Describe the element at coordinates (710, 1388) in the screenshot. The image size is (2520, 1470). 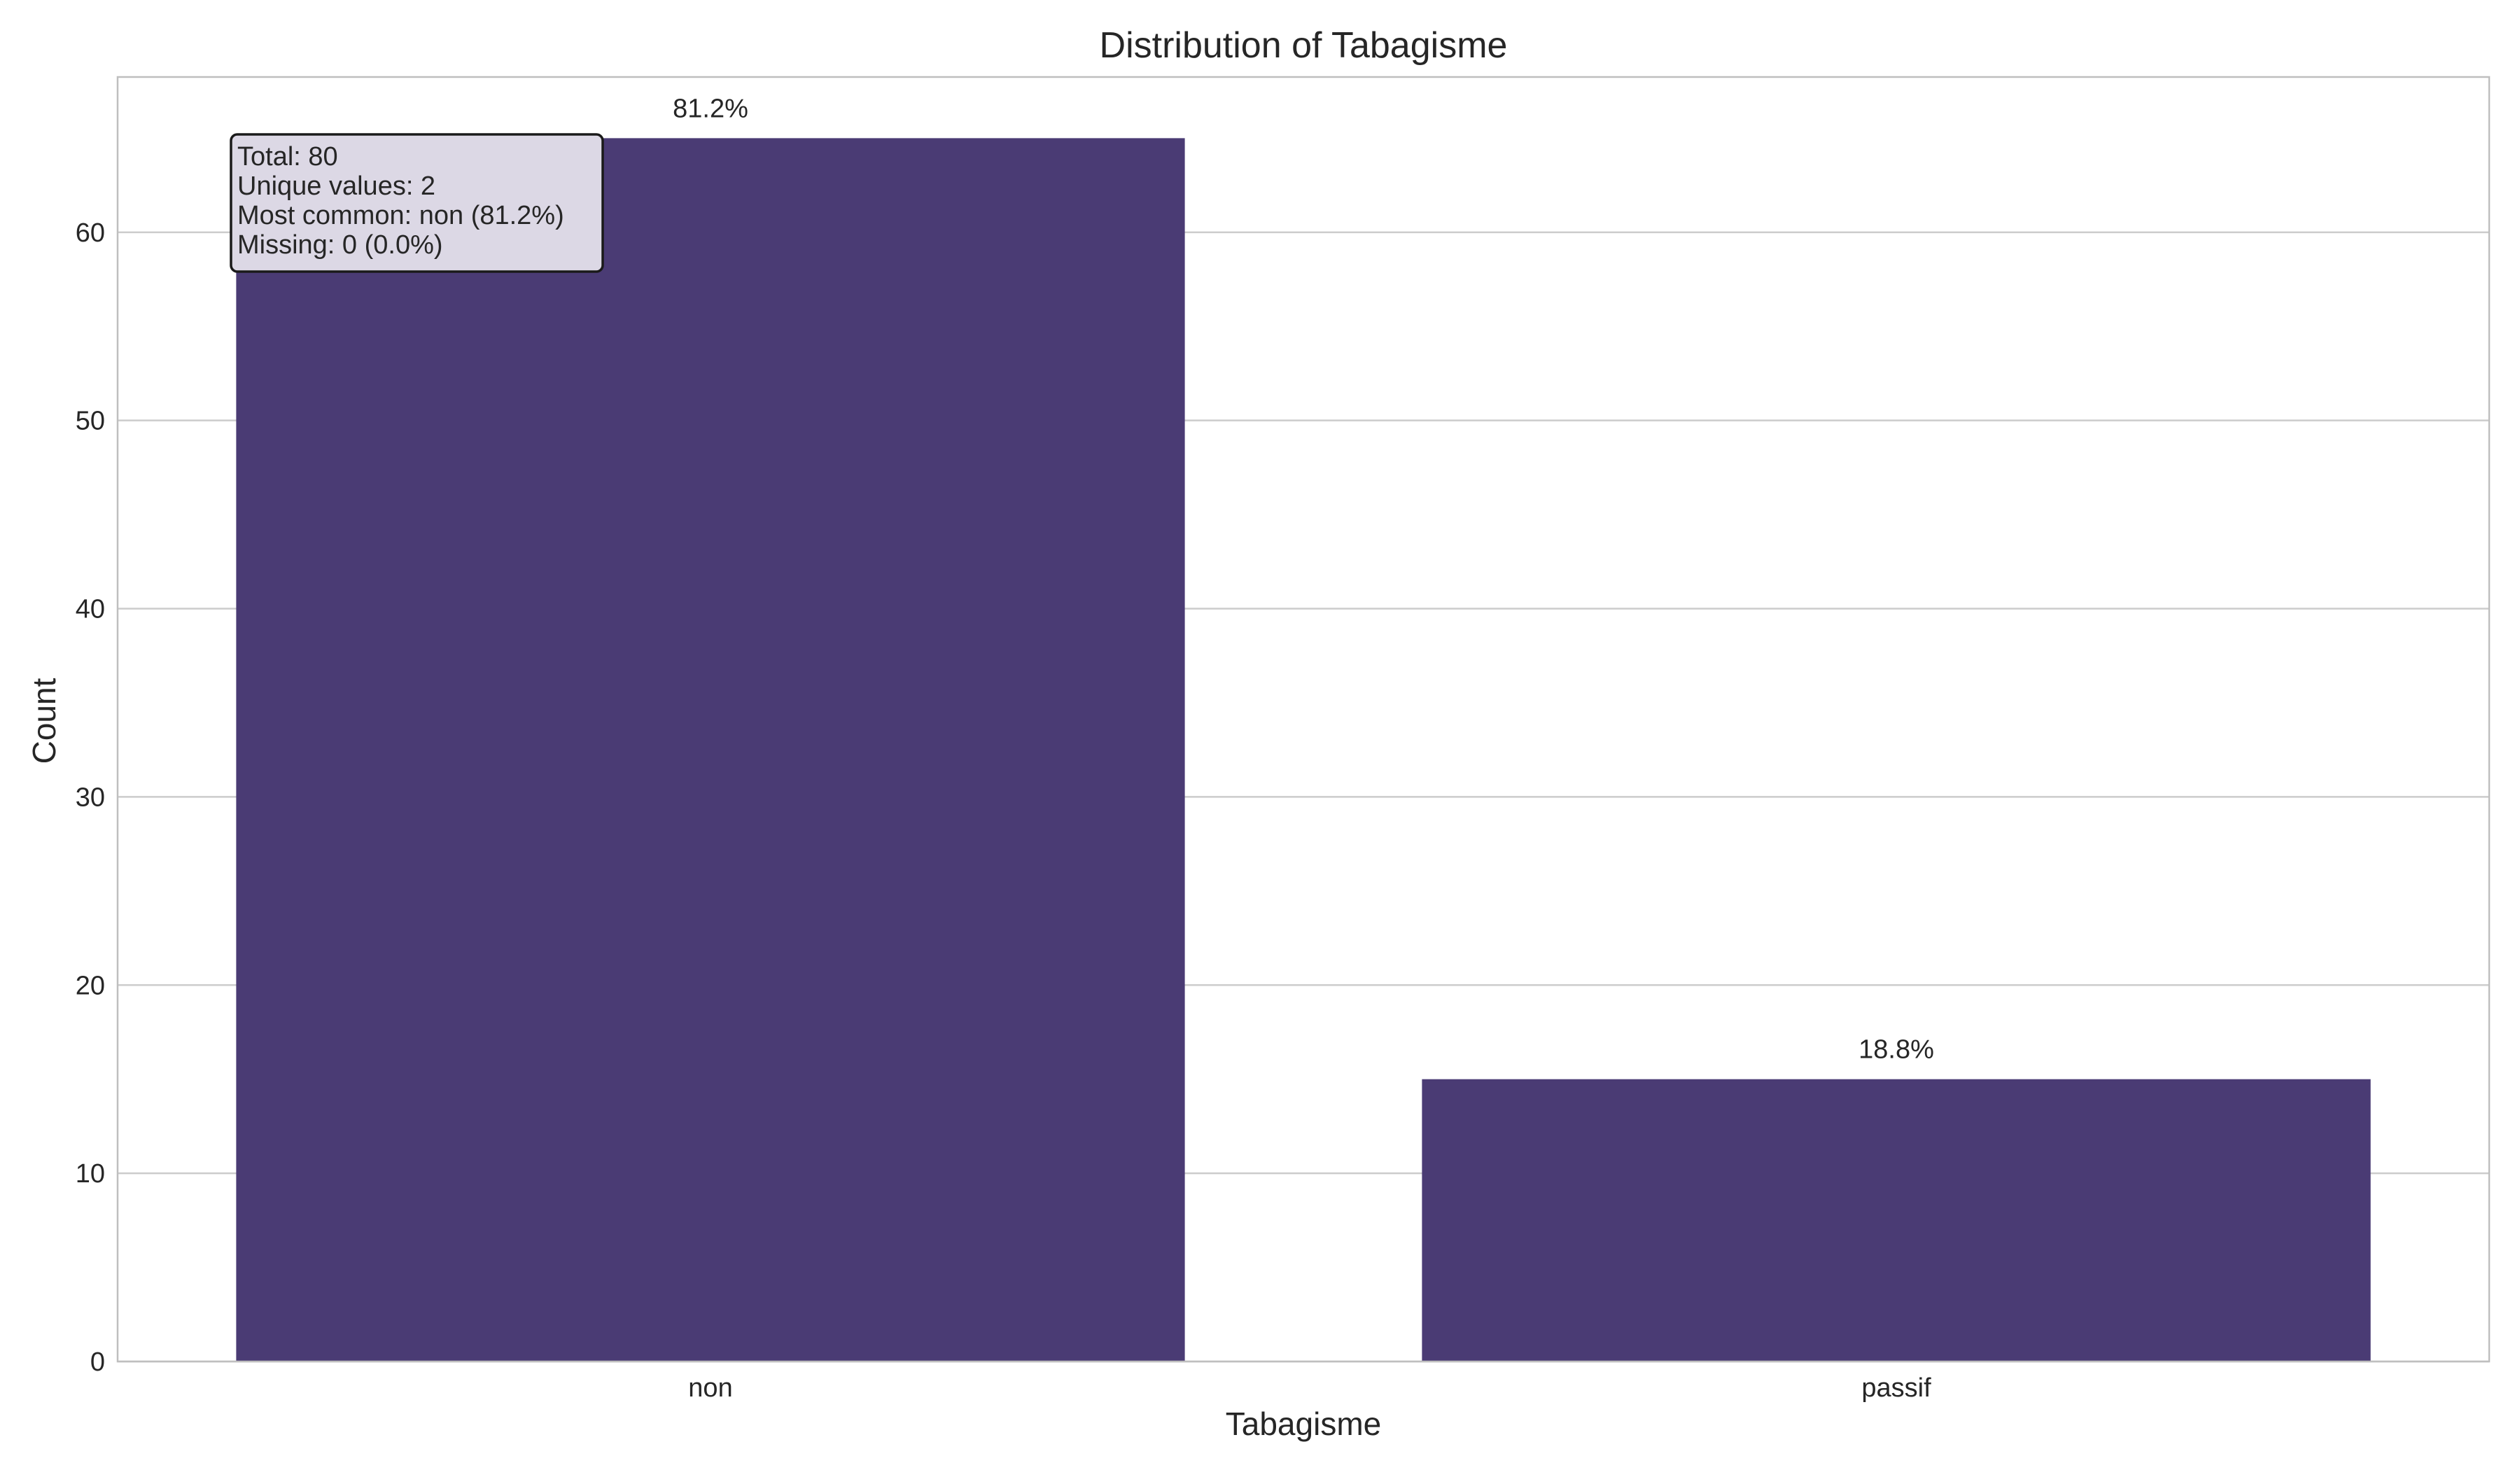
I see `x-tick-label-non: non` at that location.